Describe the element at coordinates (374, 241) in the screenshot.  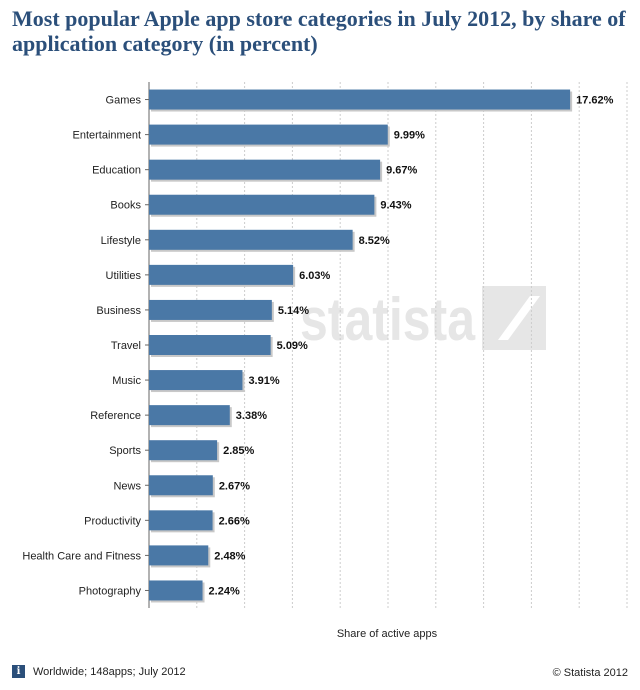
I see `value-label: 8.52%` at that location.